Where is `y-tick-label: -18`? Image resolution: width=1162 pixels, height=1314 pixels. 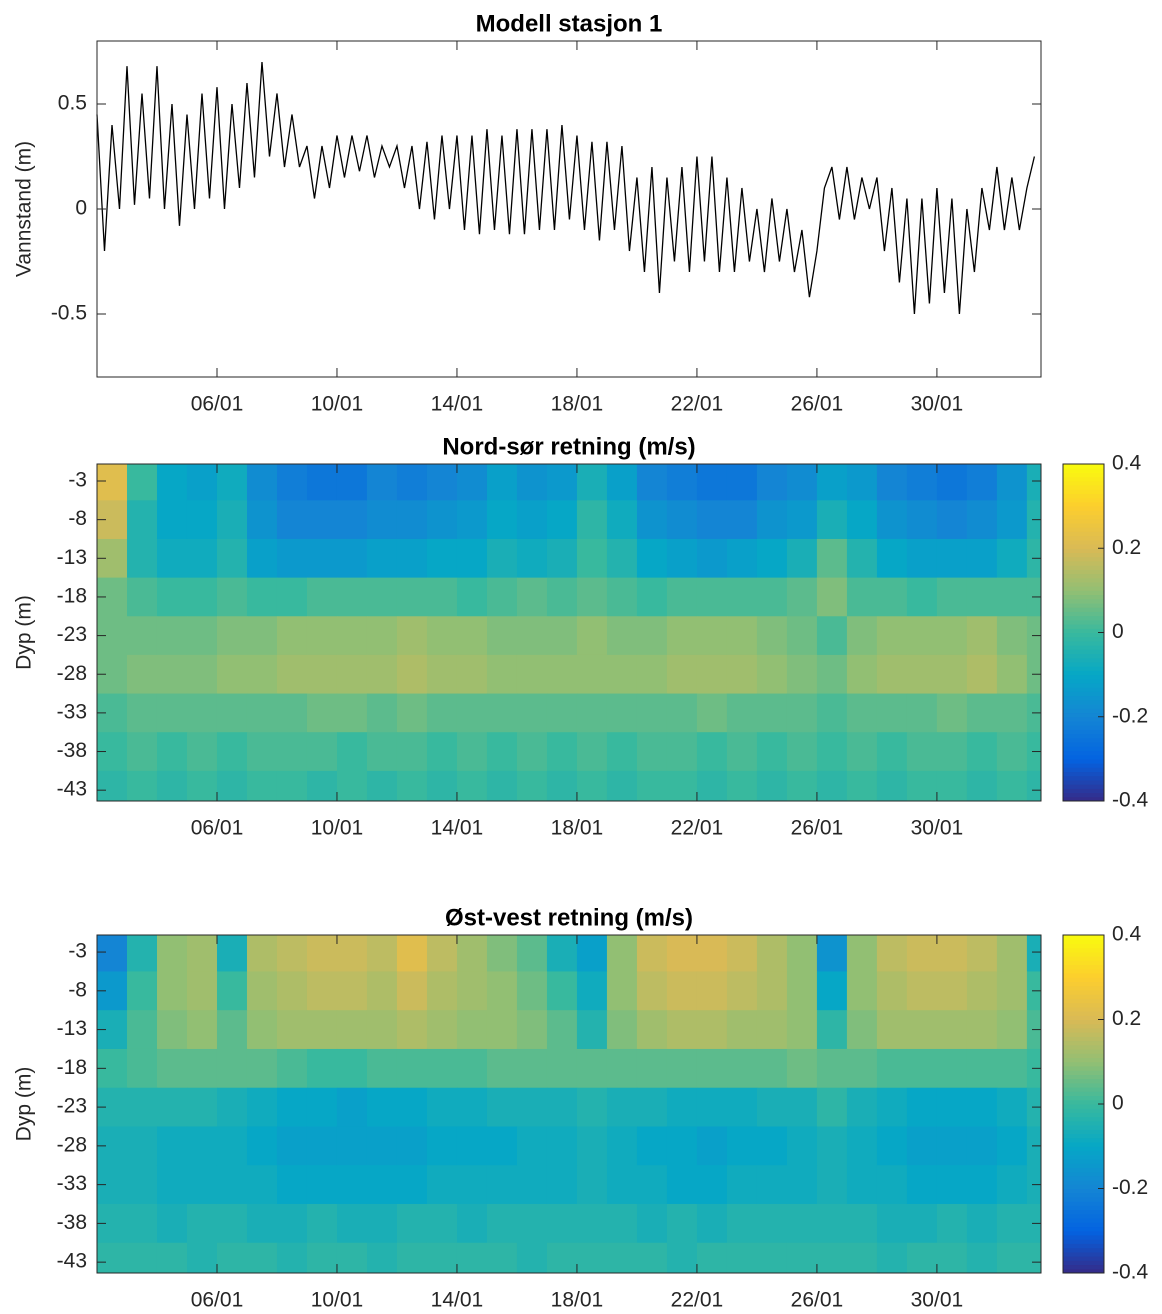
y-tick-label: -18 is located at coordinates (72, 1067).